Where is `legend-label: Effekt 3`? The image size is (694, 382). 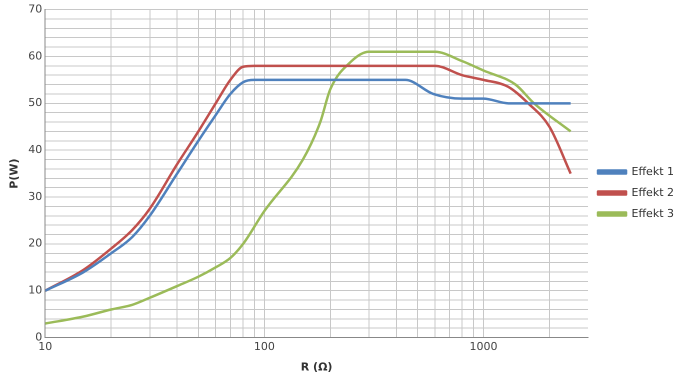
legend-label: Effekt 3 is located at coordinates (653, 213).